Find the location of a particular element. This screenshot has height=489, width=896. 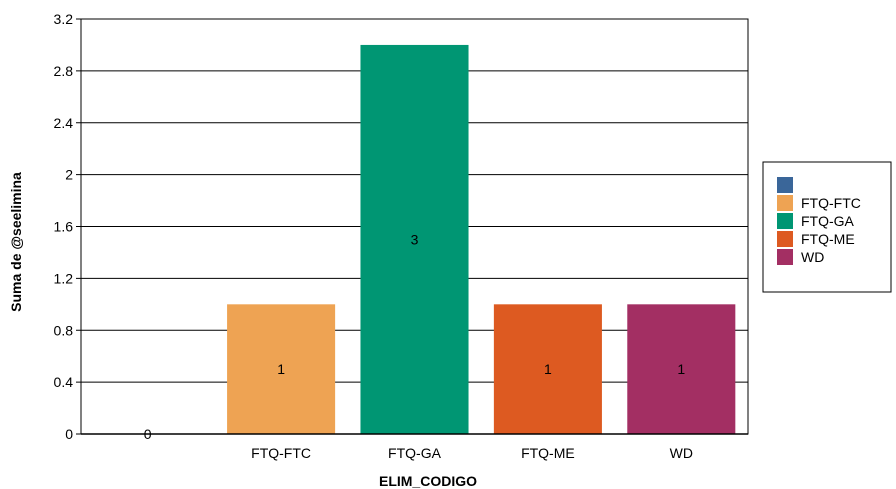

y-tick-label: 0 is located at coordinates (69, 434).